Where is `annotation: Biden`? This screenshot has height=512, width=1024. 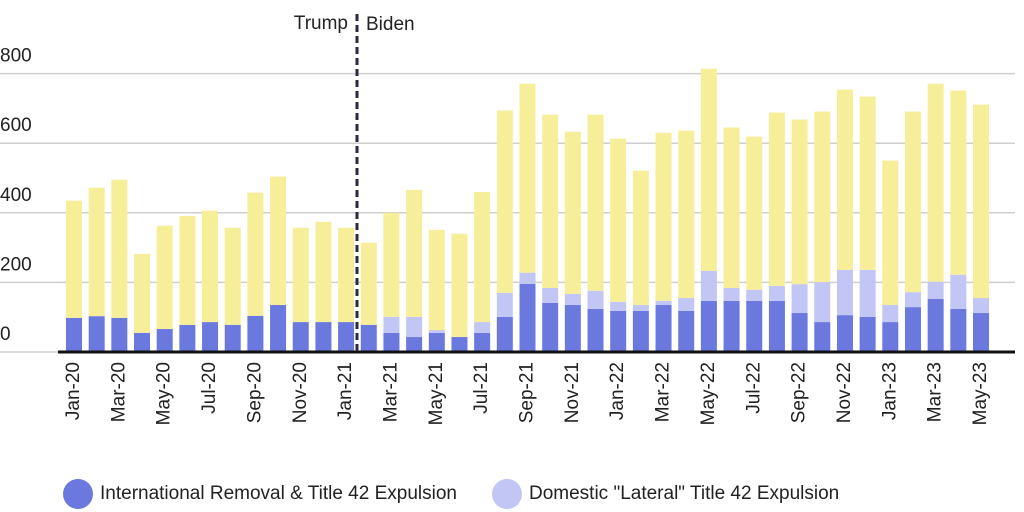 annotation: Biden is located at coordinates (390, 24).